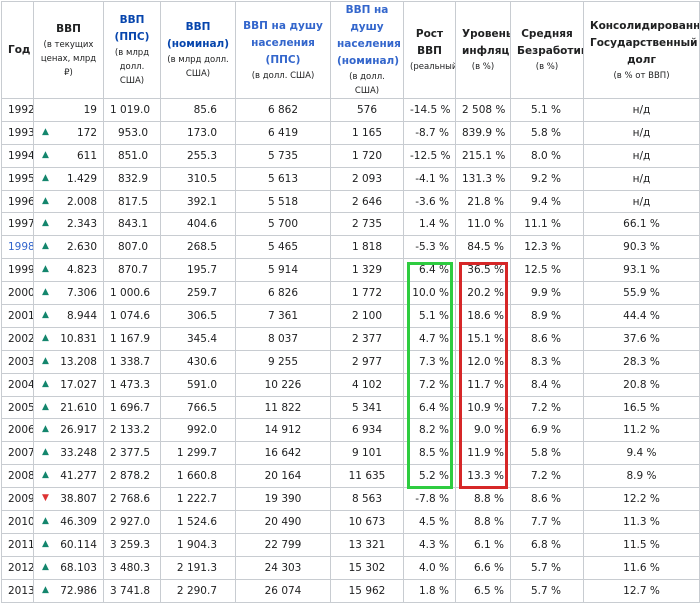 The width and height of the screenshot is (700, 603). What do you see at coordinates (433, 224) in the screenshot?
I see `cell-text: 1.4 %` at bounding box center [433, 224].